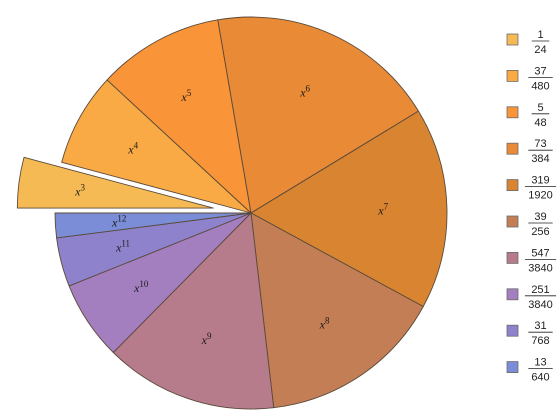  Describe the element at coordinates (528, 115) in the screenshot. I see `legend-item-x5: 548` at that location.